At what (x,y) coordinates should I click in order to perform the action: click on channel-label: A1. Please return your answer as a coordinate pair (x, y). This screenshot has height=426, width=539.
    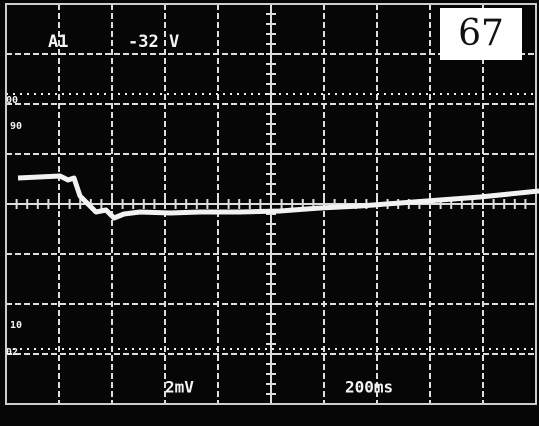
    Looking at the image, I should click on (58, 42).